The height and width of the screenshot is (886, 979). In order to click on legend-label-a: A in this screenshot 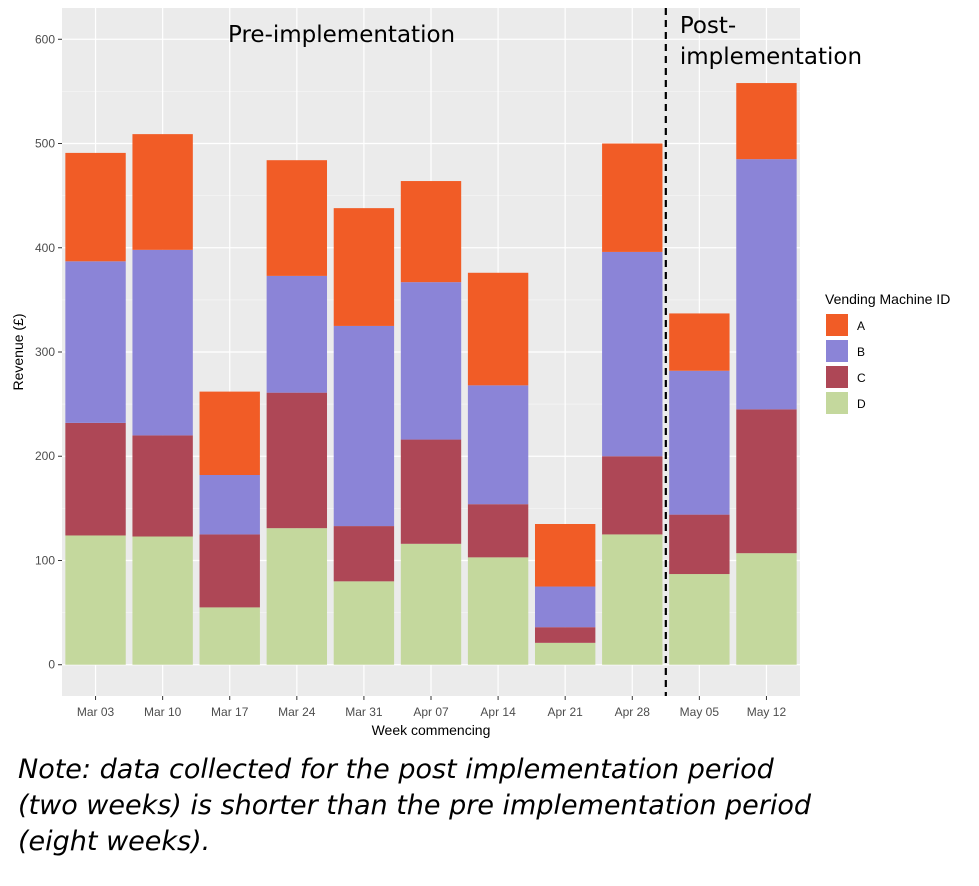, I will do `click(861, 326)`.